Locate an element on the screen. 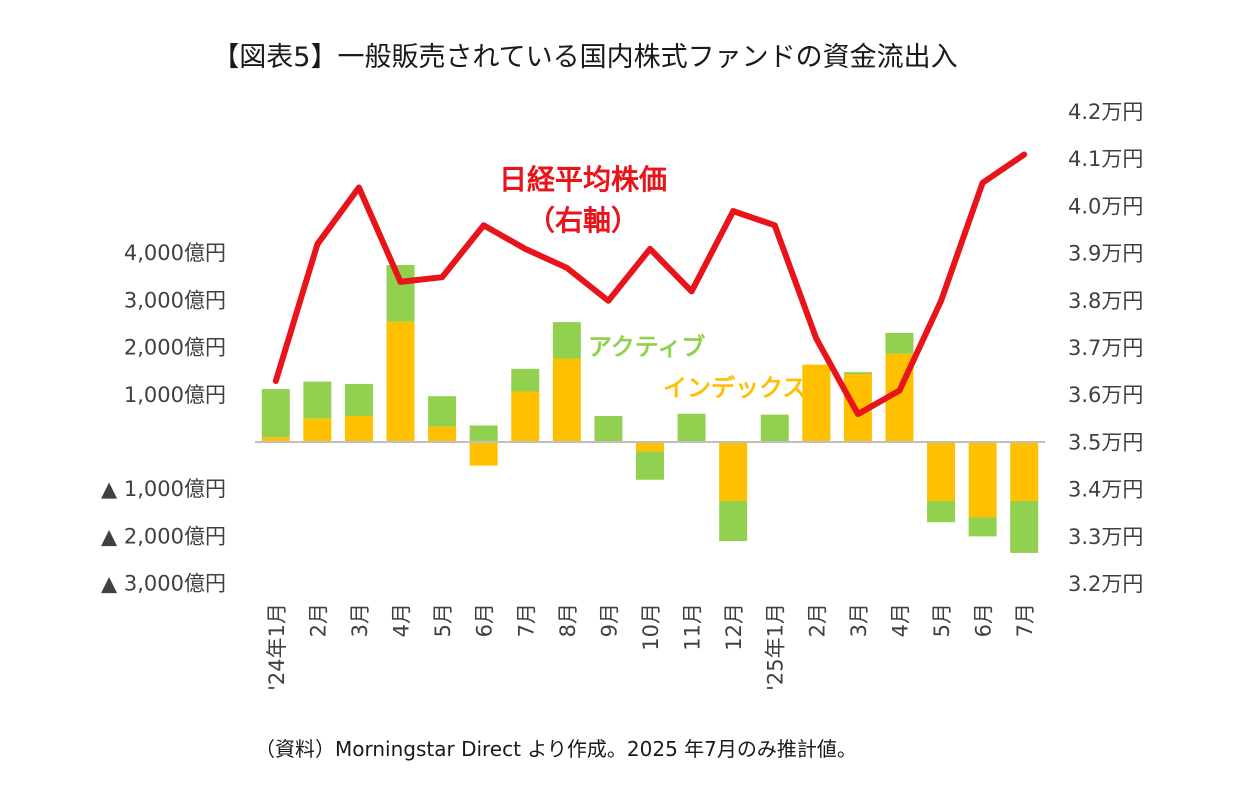 Image resolution: width=1260 pixels, height=795 pixels. right-tick-label: 3.8万円 is located at coordinates (1105, 301).